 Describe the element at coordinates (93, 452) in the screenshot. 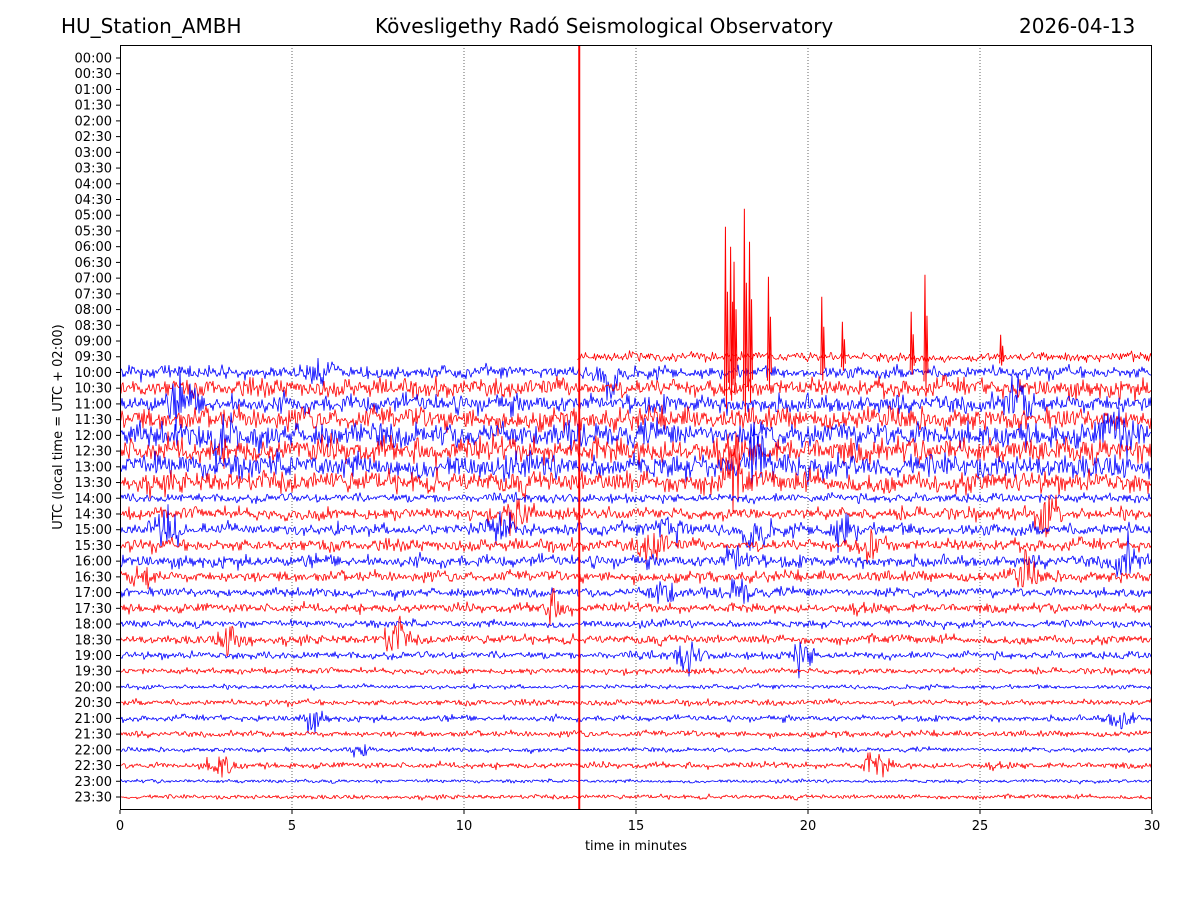

I see `y-tick-label: 12:30` at that location.